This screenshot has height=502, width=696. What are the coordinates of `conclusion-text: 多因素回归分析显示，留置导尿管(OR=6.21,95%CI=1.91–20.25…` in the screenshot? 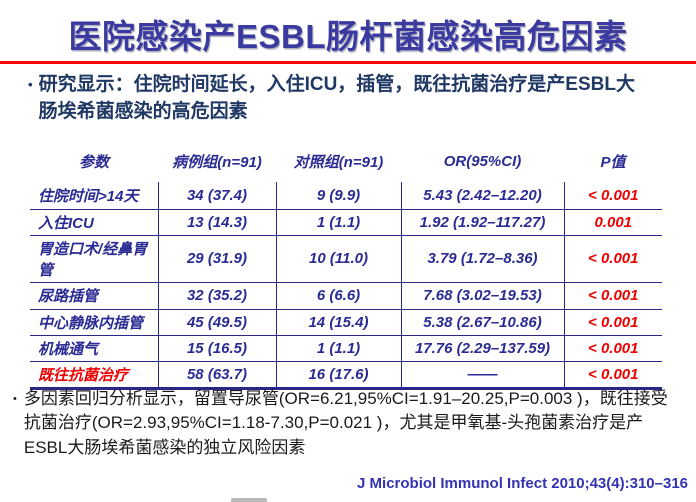 It's located at (345, 423).